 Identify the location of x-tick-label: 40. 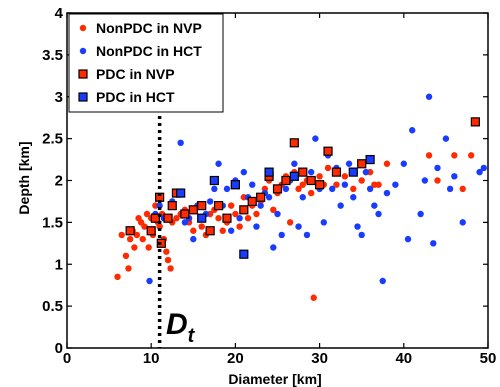
(403, 358).